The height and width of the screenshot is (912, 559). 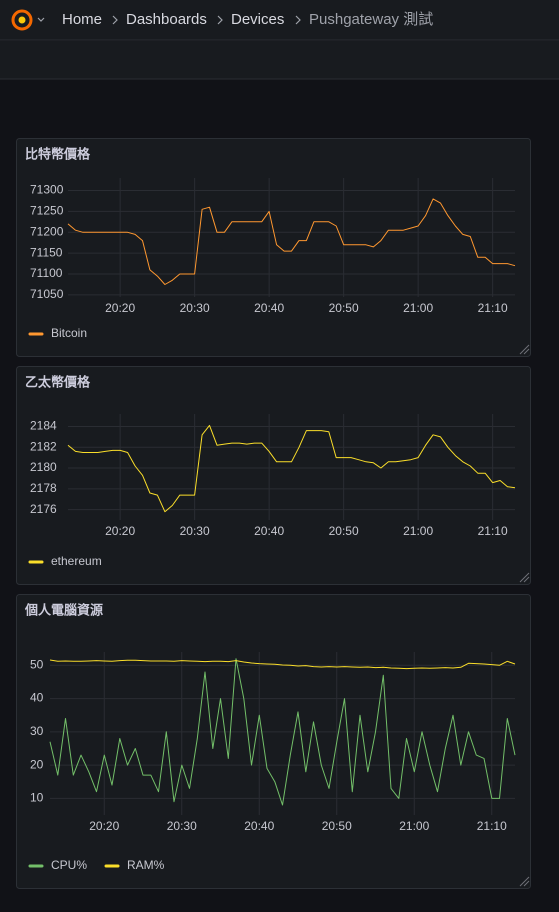 I want to click on panel-title: 乙太幣價格, so click(x=58, y=381).